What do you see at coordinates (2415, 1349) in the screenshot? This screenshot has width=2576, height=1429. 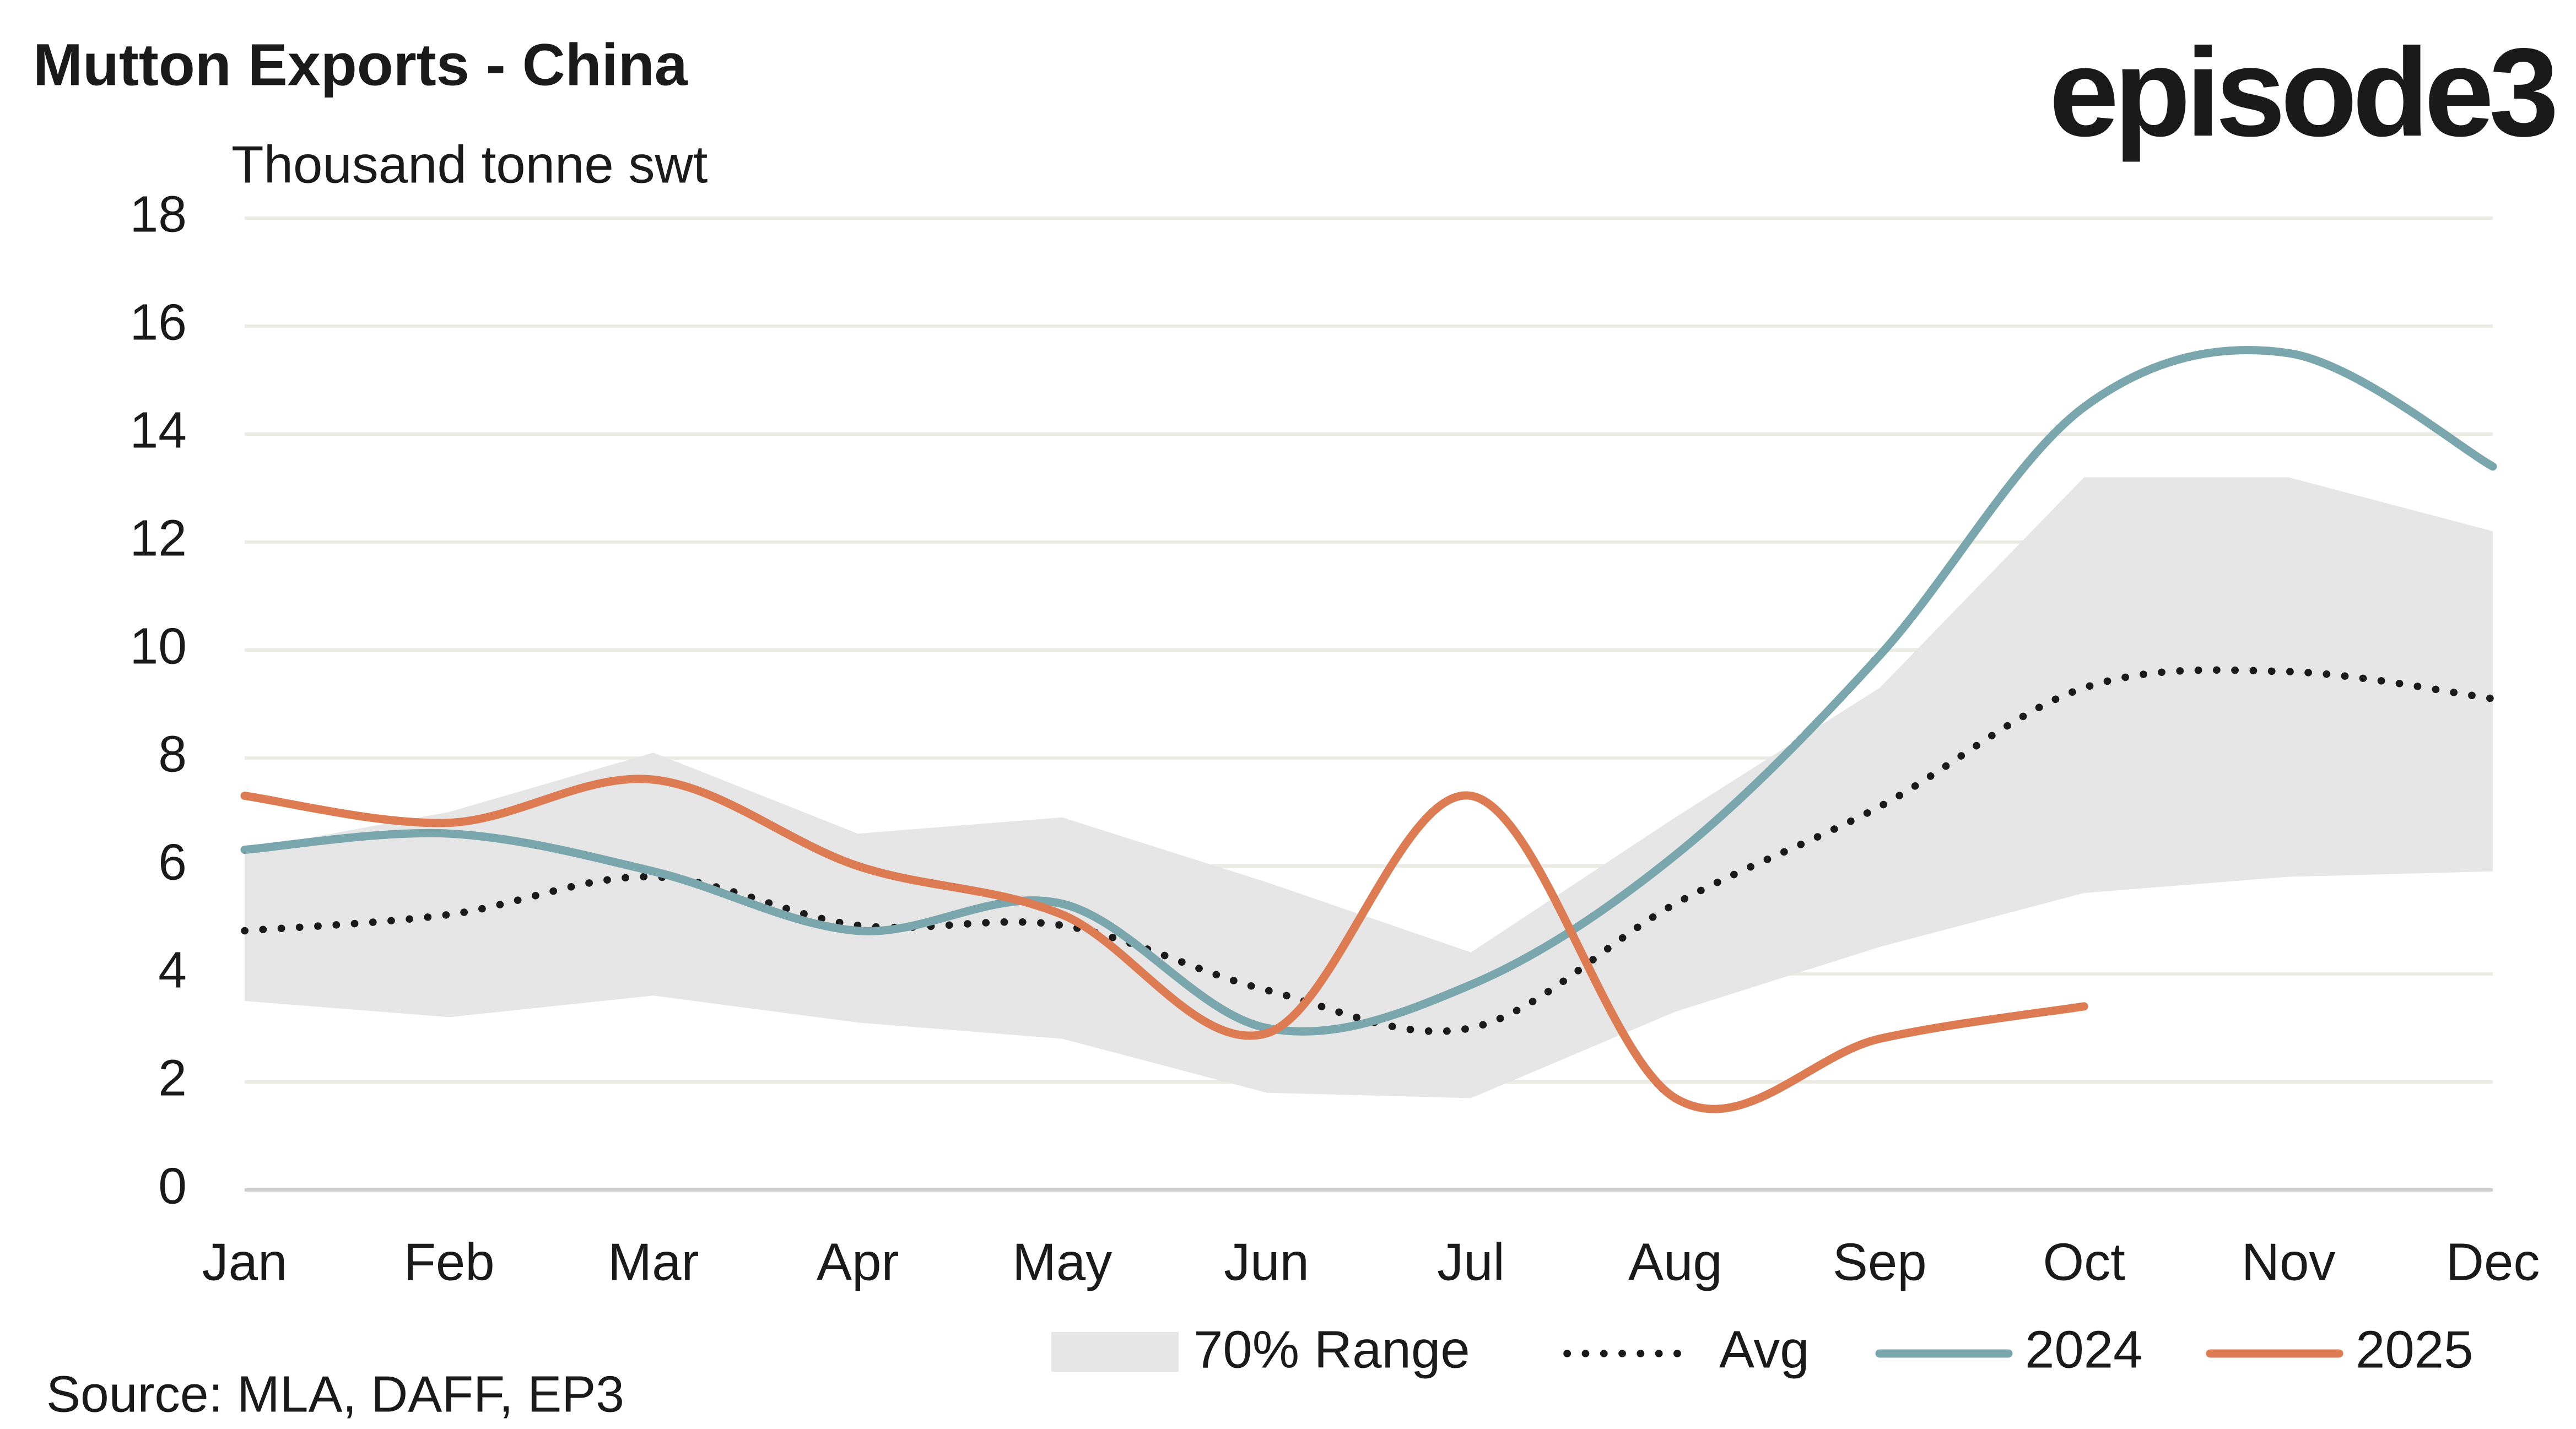 I see `legend-label: 2025` at bounding box center [2415, 1349].